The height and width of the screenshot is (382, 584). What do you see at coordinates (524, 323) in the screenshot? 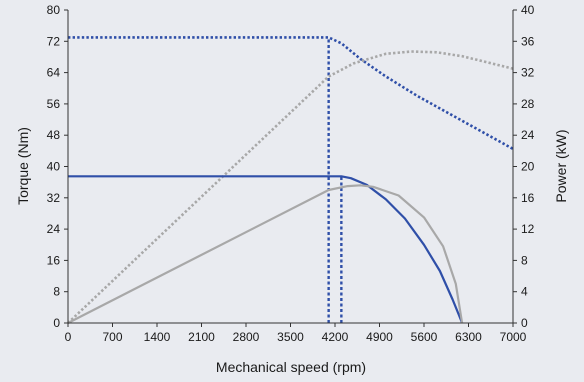
I see `y2-tick-label: 0` at bounding box center [524, 323].